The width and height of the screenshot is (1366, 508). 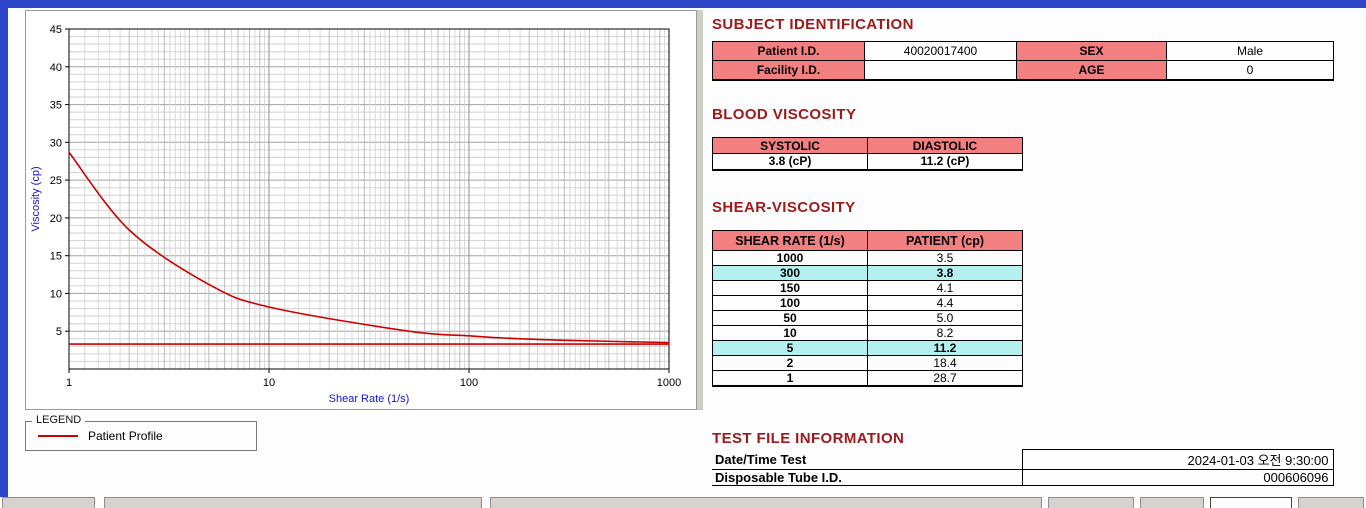 I want to click on table-row: Date/Time Test 2024-01-03 오전 9:30:00, so click(x=1023, y=459).